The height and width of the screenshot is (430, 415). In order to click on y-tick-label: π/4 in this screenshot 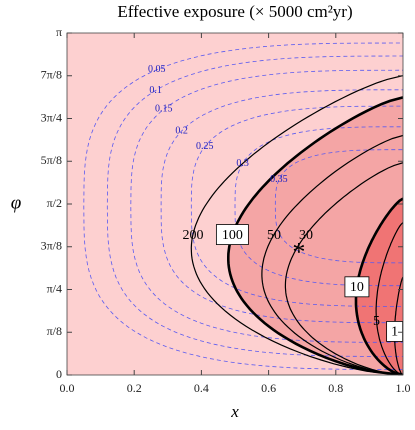, I will do `click(54, 288)`.